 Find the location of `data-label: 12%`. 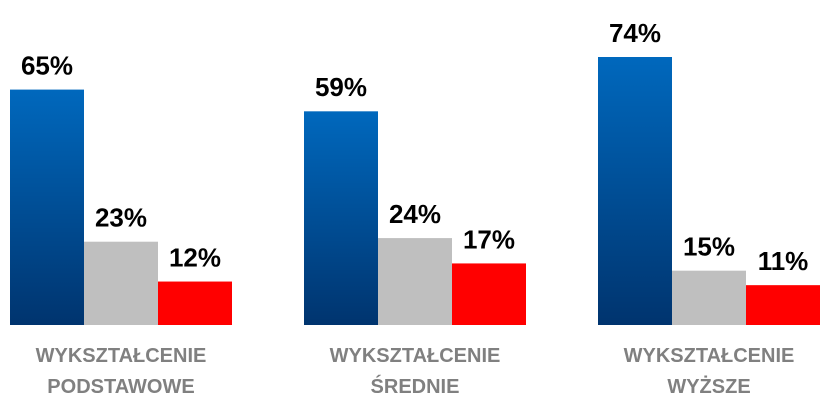

data-label: 12% is located at coordinates (195, 257).